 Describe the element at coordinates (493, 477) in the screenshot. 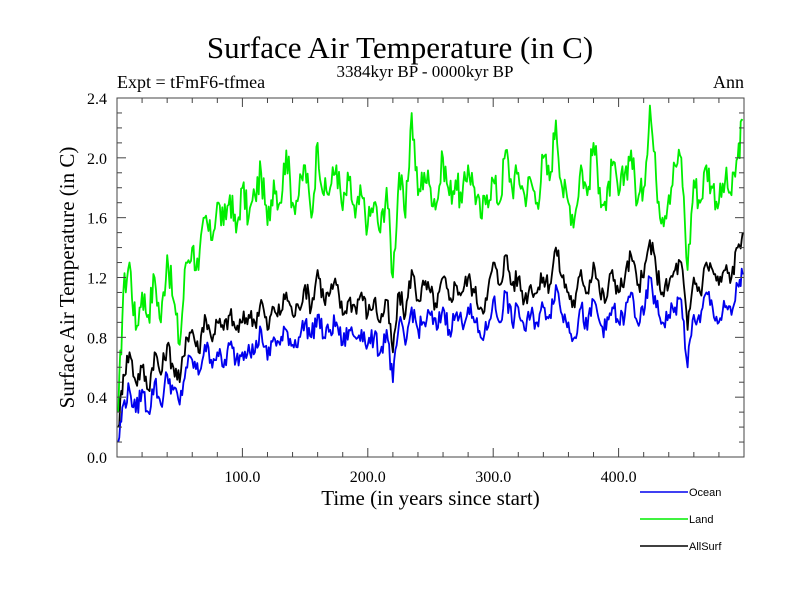

I see `x-tick-label: 300.0` at that location.